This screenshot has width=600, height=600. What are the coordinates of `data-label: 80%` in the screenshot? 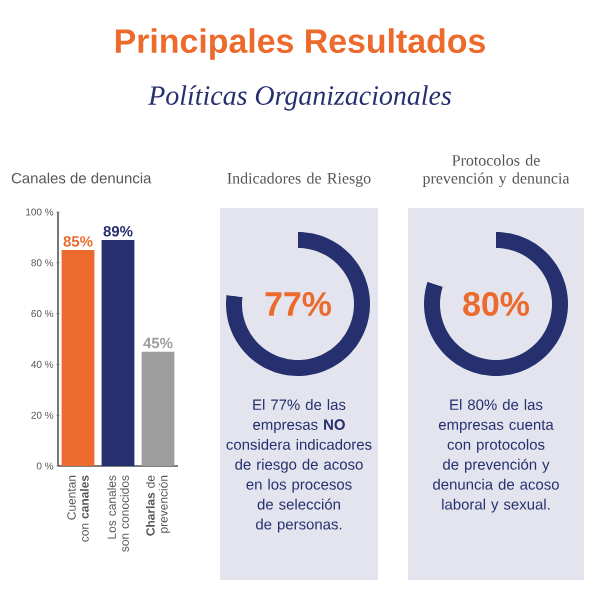 It's located at (496, 304).